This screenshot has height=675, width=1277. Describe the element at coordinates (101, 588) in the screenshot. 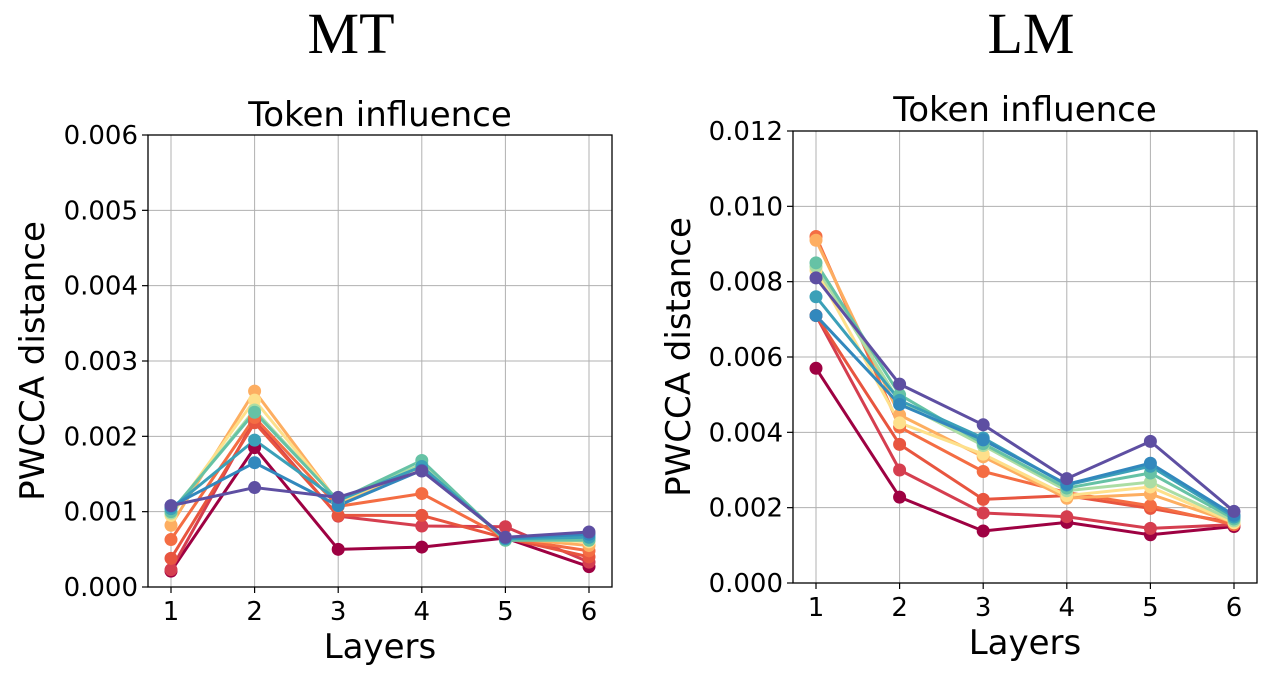

I see `mt-ytick-label: 0.000` at that location.